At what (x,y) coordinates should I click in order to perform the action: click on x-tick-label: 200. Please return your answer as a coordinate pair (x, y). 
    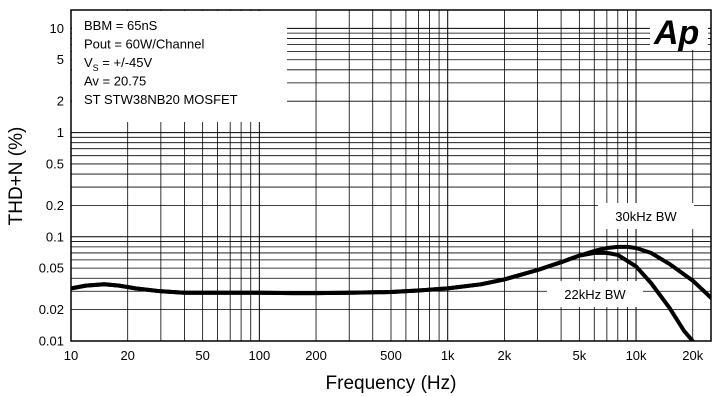
    Looking at the image, I should click on (316, 355).